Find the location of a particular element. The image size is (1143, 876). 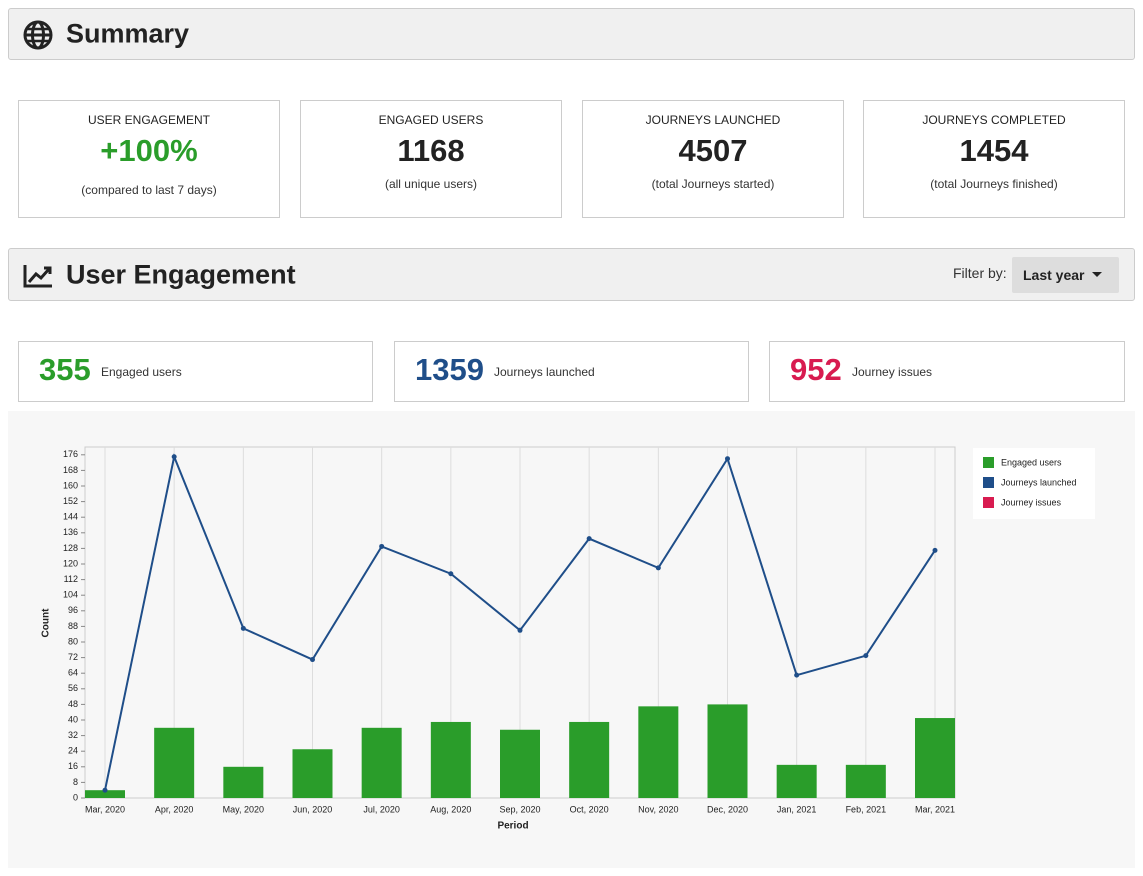

stat-card: 952 Journey issues is located at coordinates (947, 371).